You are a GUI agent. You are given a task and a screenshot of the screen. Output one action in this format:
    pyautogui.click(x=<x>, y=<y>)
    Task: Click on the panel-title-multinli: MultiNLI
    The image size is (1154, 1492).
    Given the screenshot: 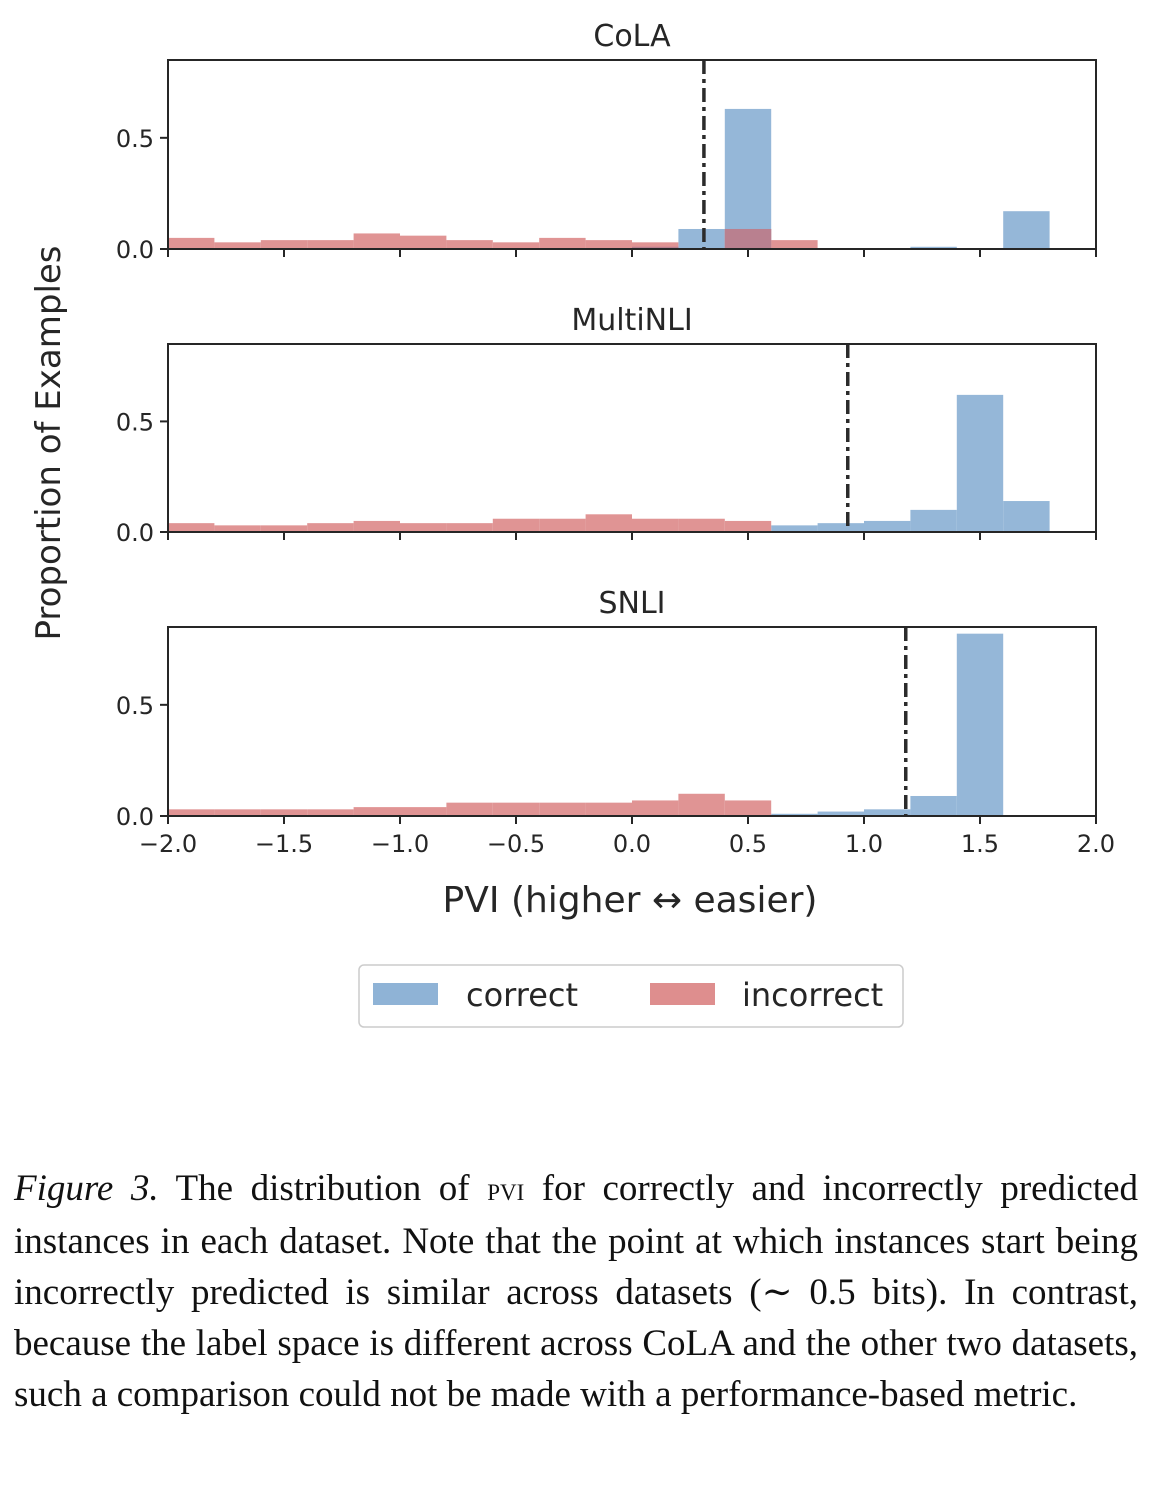 What is the action you would take?
    pyautogui.click(x=631, y=320)
    